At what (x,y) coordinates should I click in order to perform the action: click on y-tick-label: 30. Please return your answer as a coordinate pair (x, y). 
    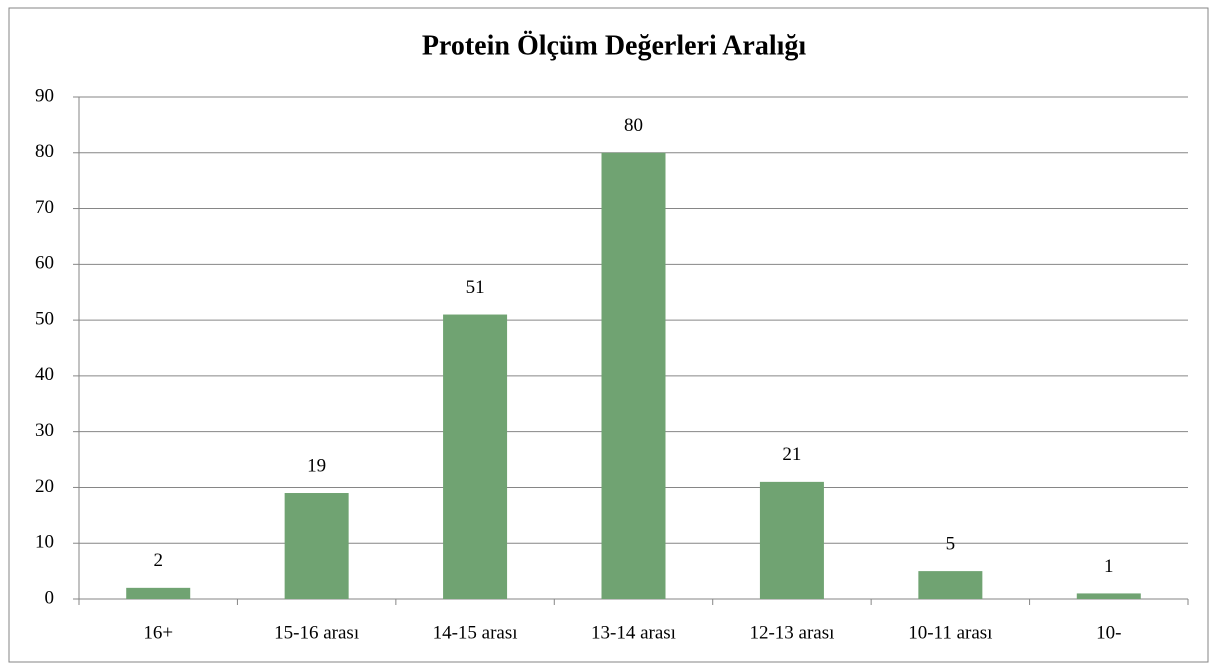
    Looking at the image, I should click on (44, 430).